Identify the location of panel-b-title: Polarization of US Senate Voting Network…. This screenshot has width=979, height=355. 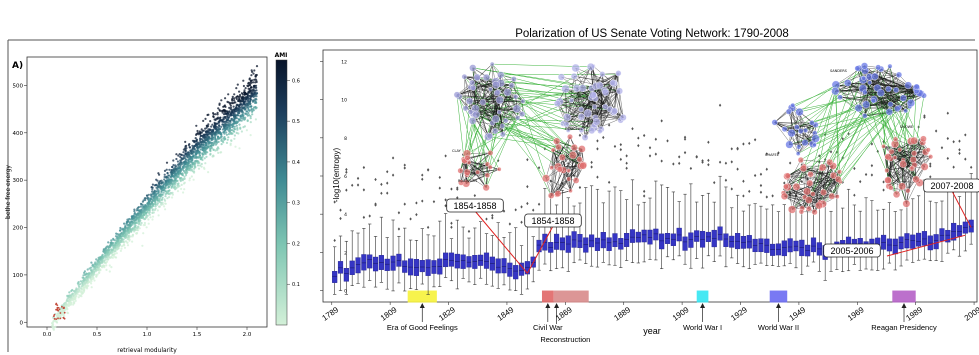
(652, 34).